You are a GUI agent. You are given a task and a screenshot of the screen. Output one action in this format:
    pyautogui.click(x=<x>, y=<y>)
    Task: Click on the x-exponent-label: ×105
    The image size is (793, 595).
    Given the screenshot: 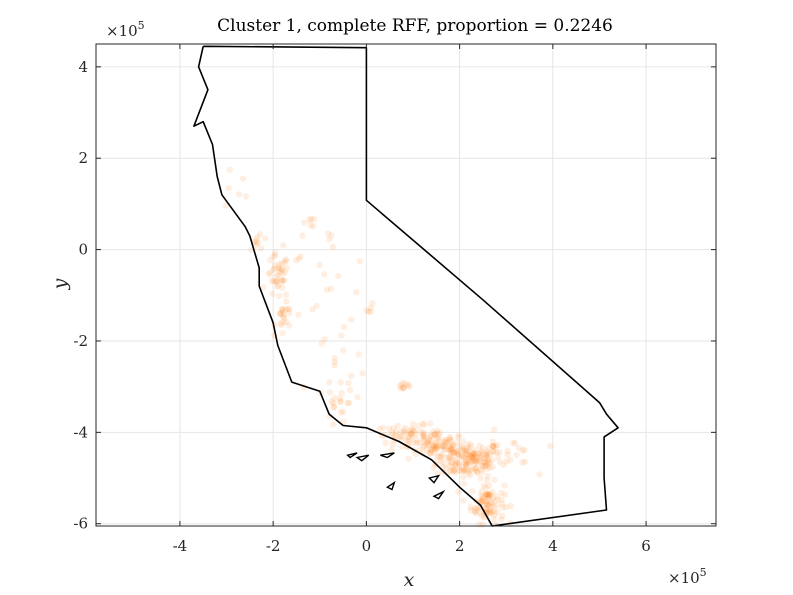 What is the action you would take?
    pyautogui.click(x=687, y=576)
    